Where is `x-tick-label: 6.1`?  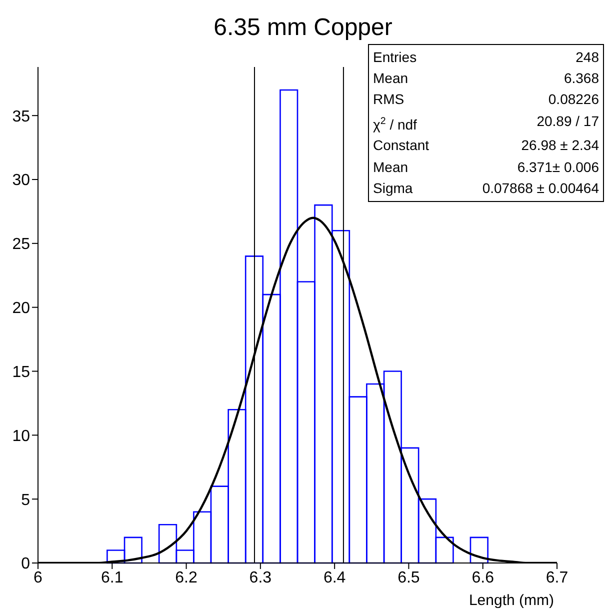 x-tick-label: 6.1 is located at coordinates (112, 577).